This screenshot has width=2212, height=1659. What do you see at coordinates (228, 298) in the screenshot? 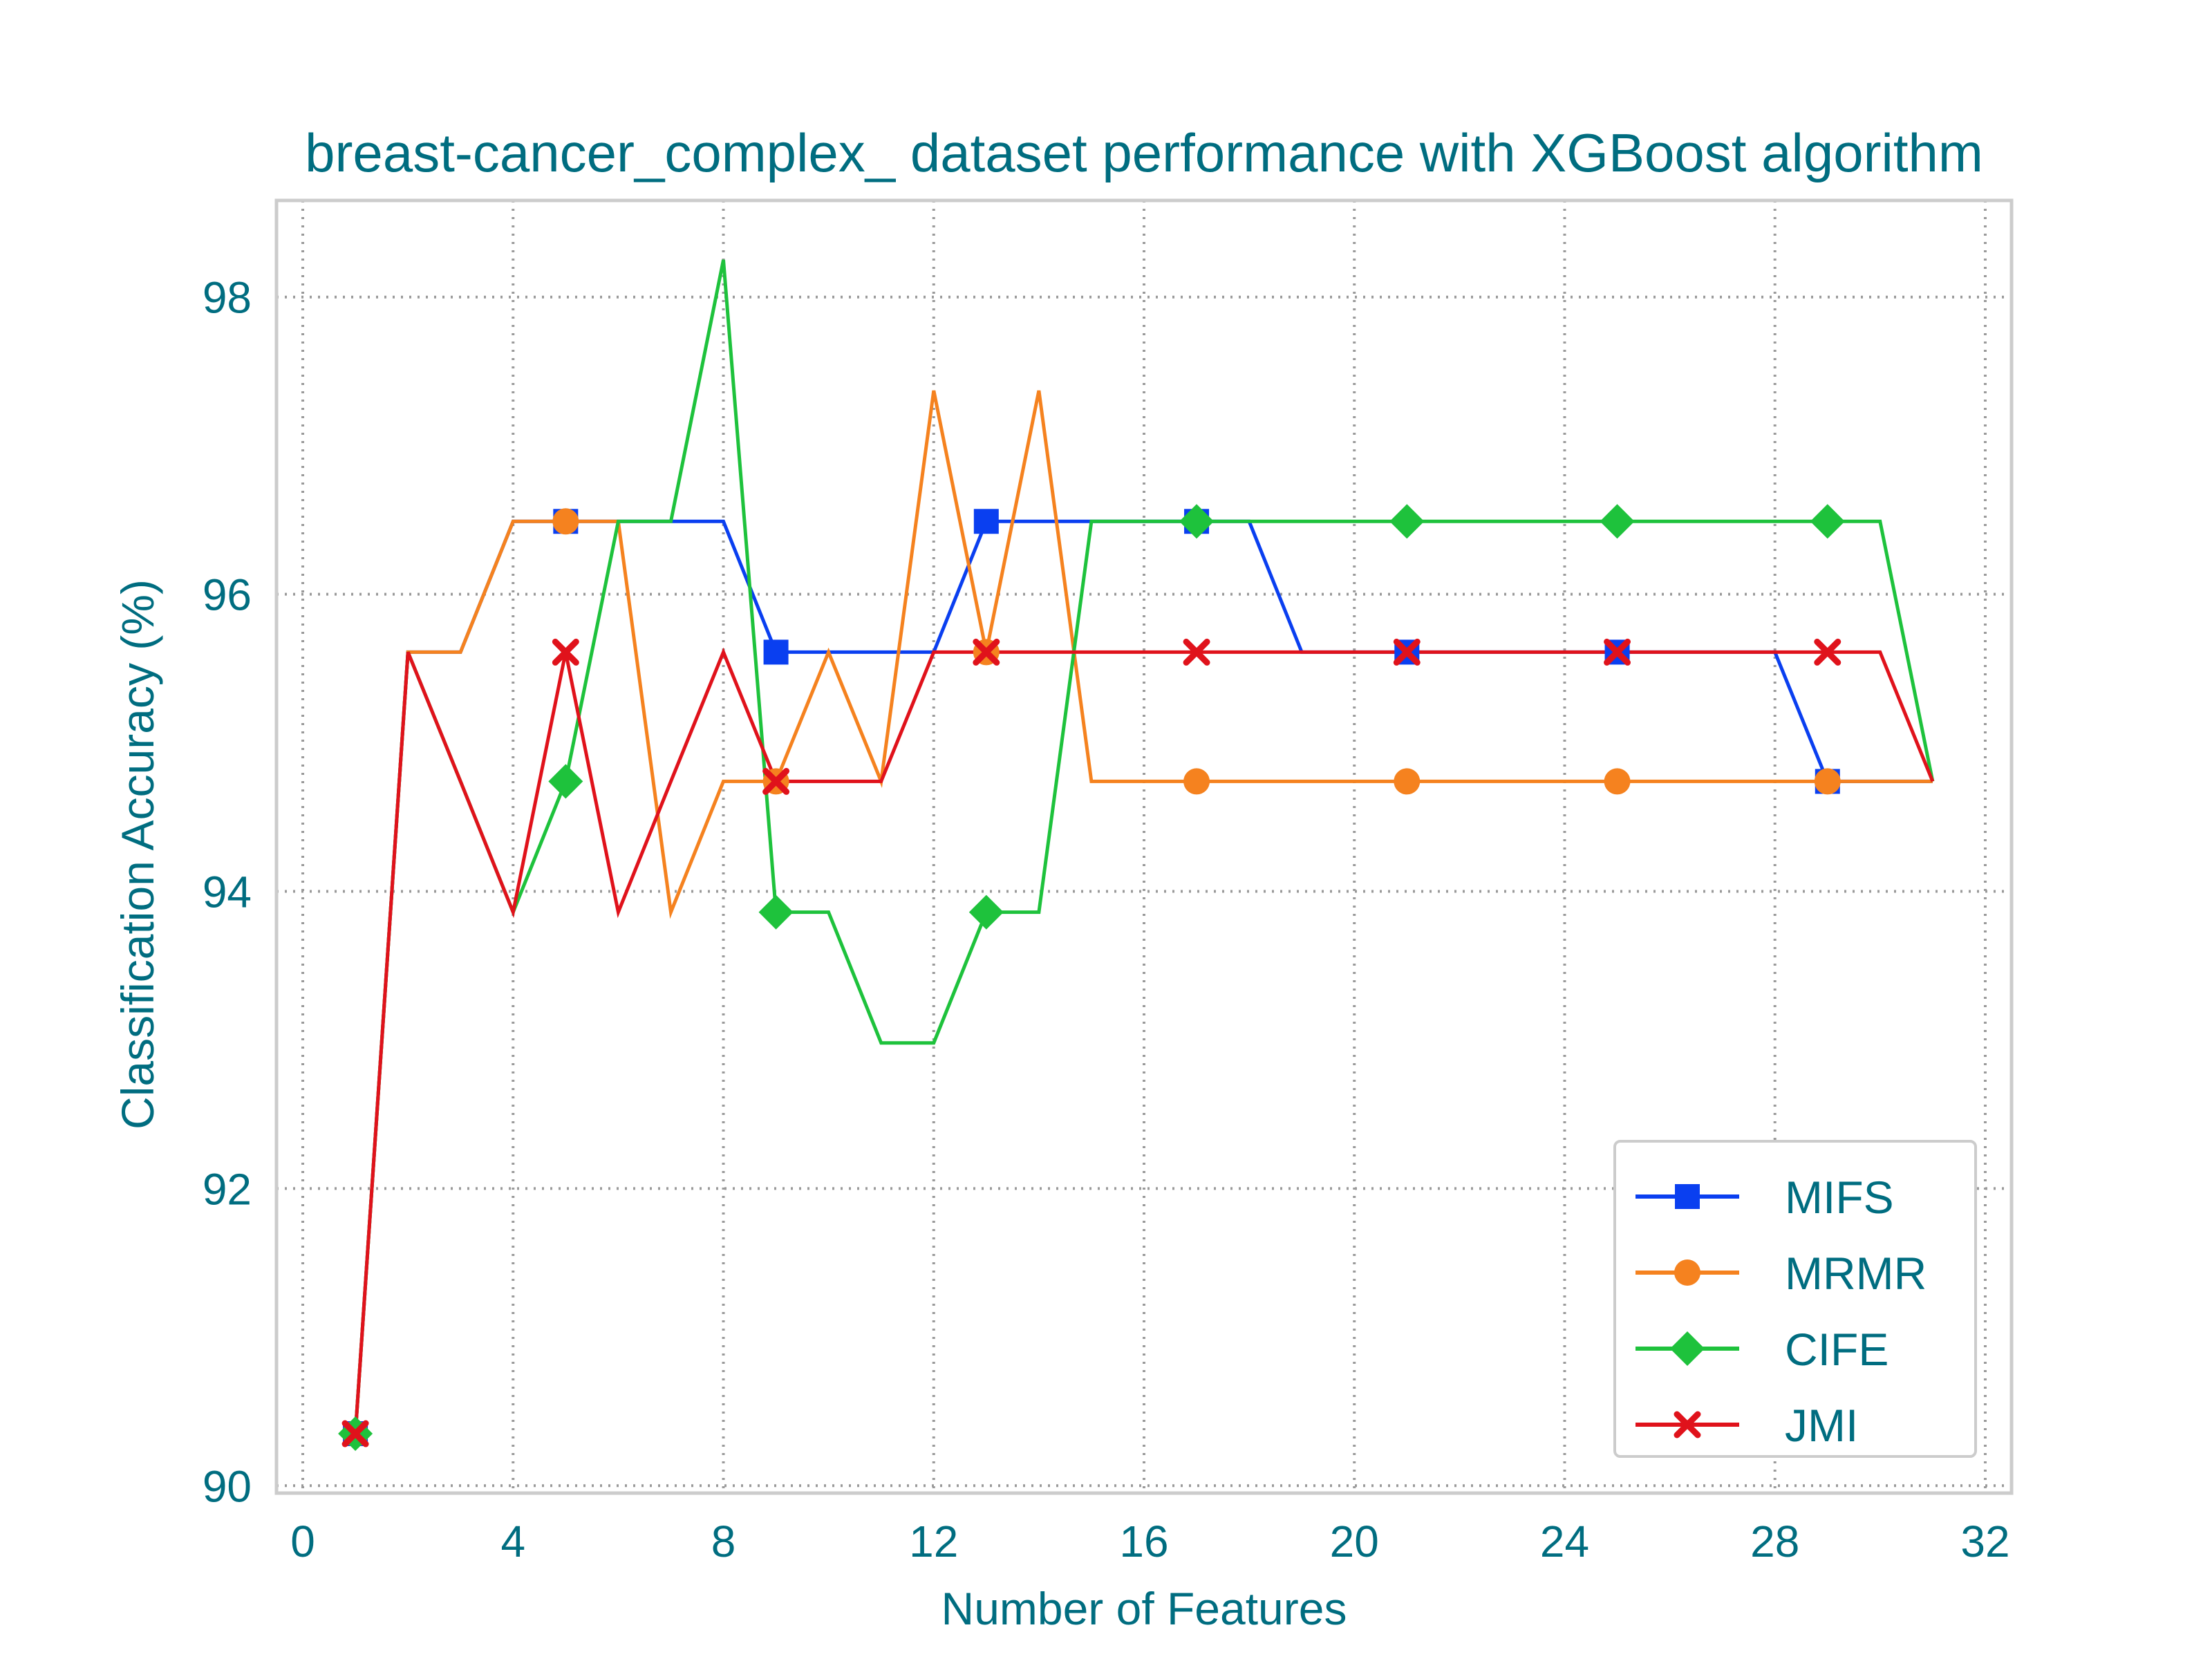
I see `y-tick-label: 98` at bounding box center [228, 298].